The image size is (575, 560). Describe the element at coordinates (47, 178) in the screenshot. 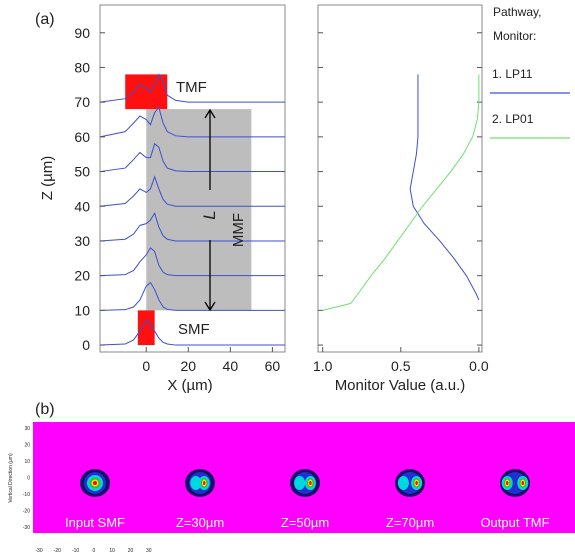

I see `y-axis-label: Z (µm)` at that location.